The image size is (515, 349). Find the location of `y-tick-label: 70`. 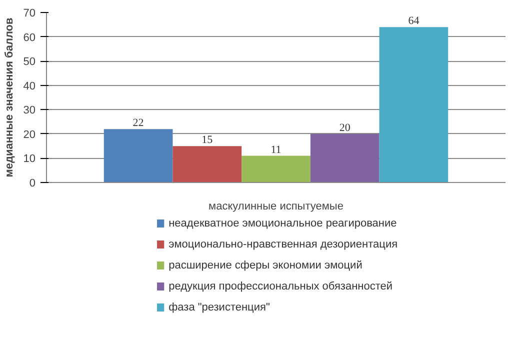

y-tick-label: 70 is located at coordinates (29, 14).